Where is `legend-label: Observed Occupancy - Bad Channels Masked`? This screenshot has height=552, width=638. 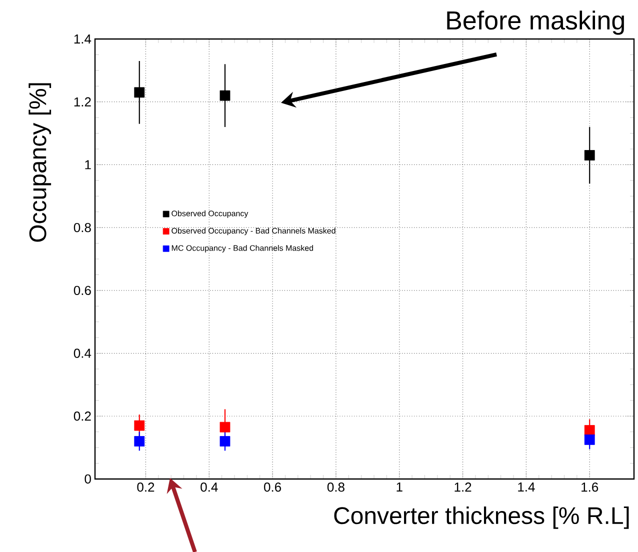
legend-label: Observed Occupancy - Bad Channels Masked is located at coordinates (254, 232).